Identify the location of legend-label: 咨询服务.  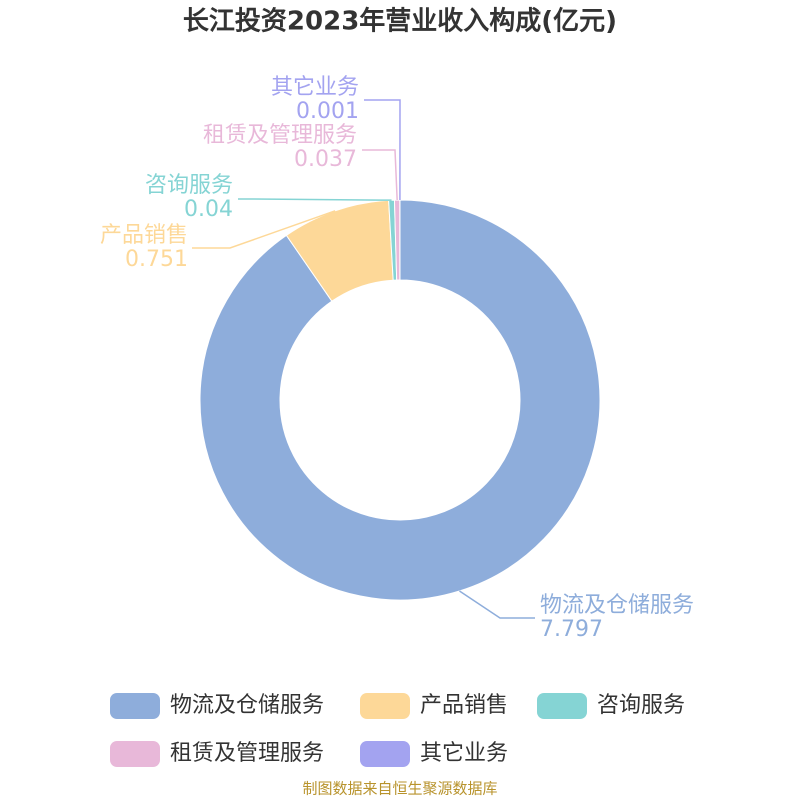
(641, 705).